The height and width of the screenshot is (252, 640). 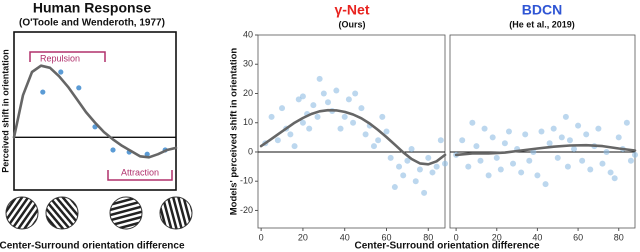 I want to click on chart-title: BDCN, so click(x=542, y=10).